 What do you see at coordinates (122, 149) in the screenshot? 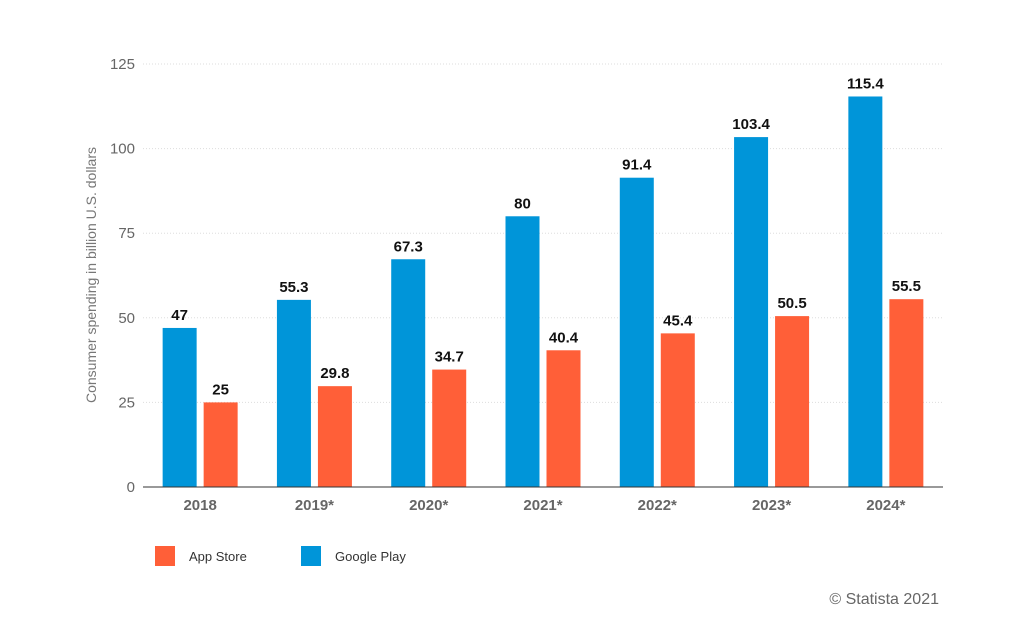
I see `y-tick-label: 100` at bounding box center [122, 149].